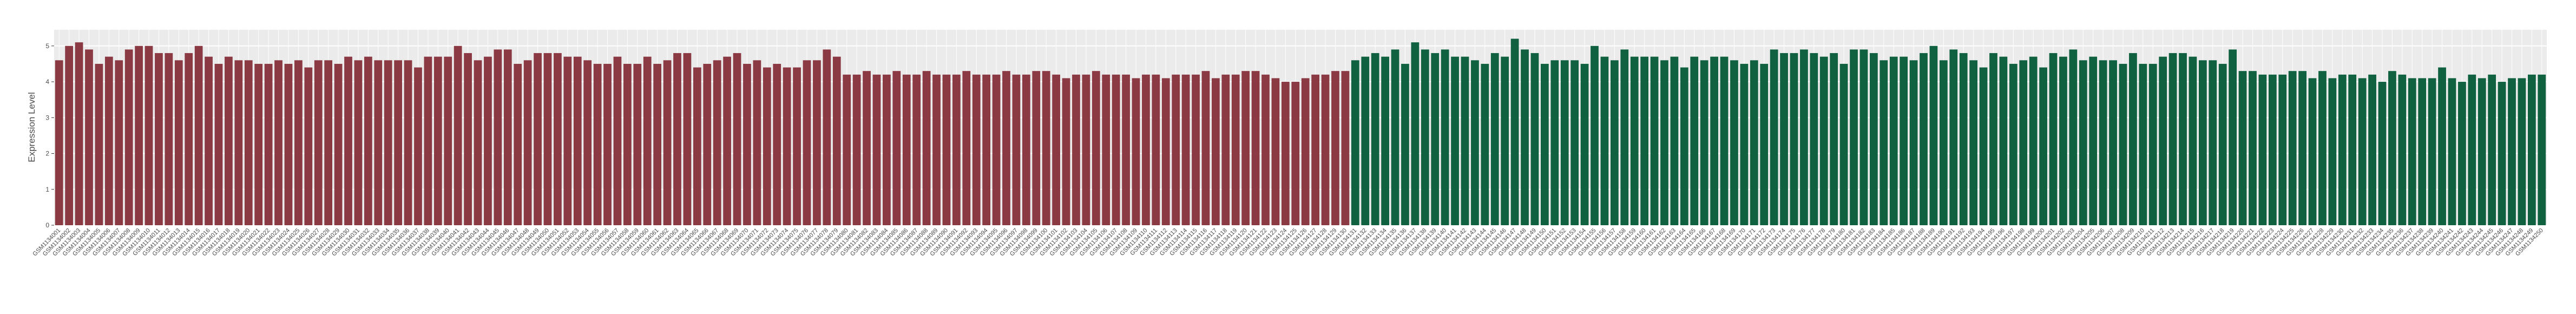 This screenshot has height=314, width=2576. What do you see at coordinates (47, 189) in the screenshot?
I see `y-tick-label: 1` at bounding box center [47, 189].